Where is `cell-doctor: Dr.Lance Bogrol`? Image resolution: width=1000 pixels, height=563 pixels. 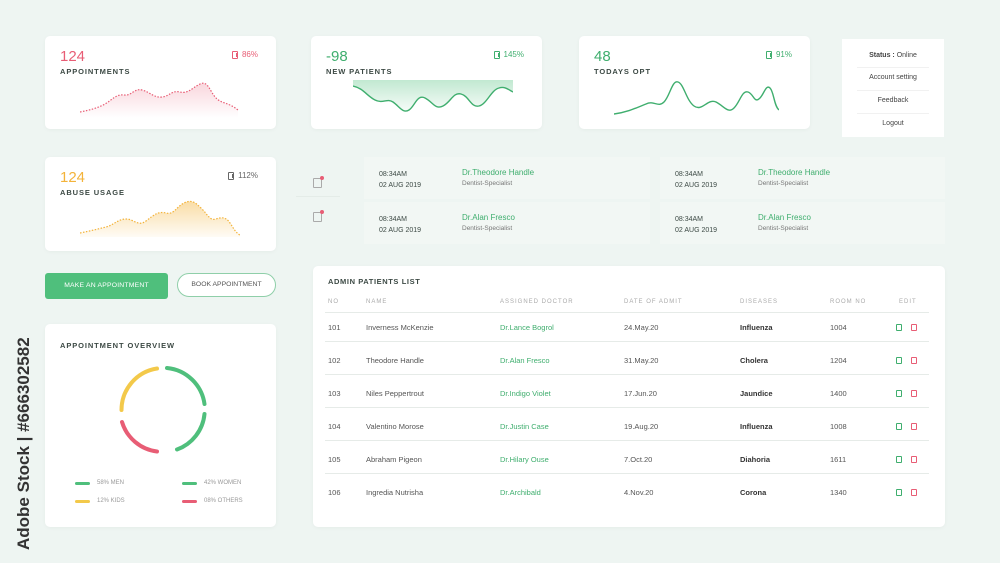
cell-doctor: Dr.Lance Bogrol is located at coordinates (527, 327).